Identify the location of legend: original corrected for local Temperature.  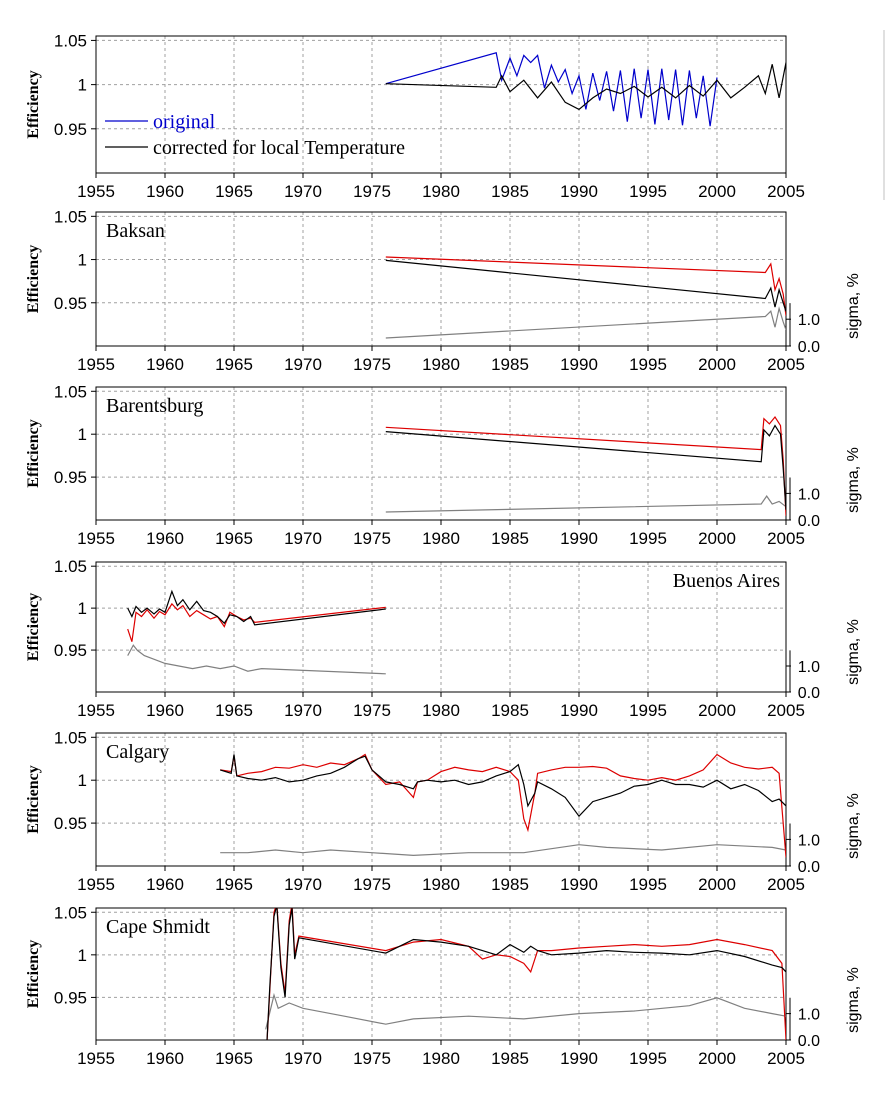
(255, 135).